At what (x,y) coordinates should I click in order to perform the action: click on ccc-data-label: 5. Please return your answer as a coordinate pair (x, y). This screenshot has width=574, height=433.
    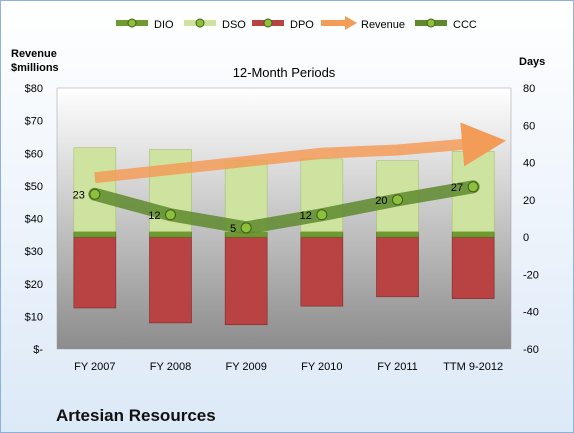
    Looking at the image, I should click on (233, 229).